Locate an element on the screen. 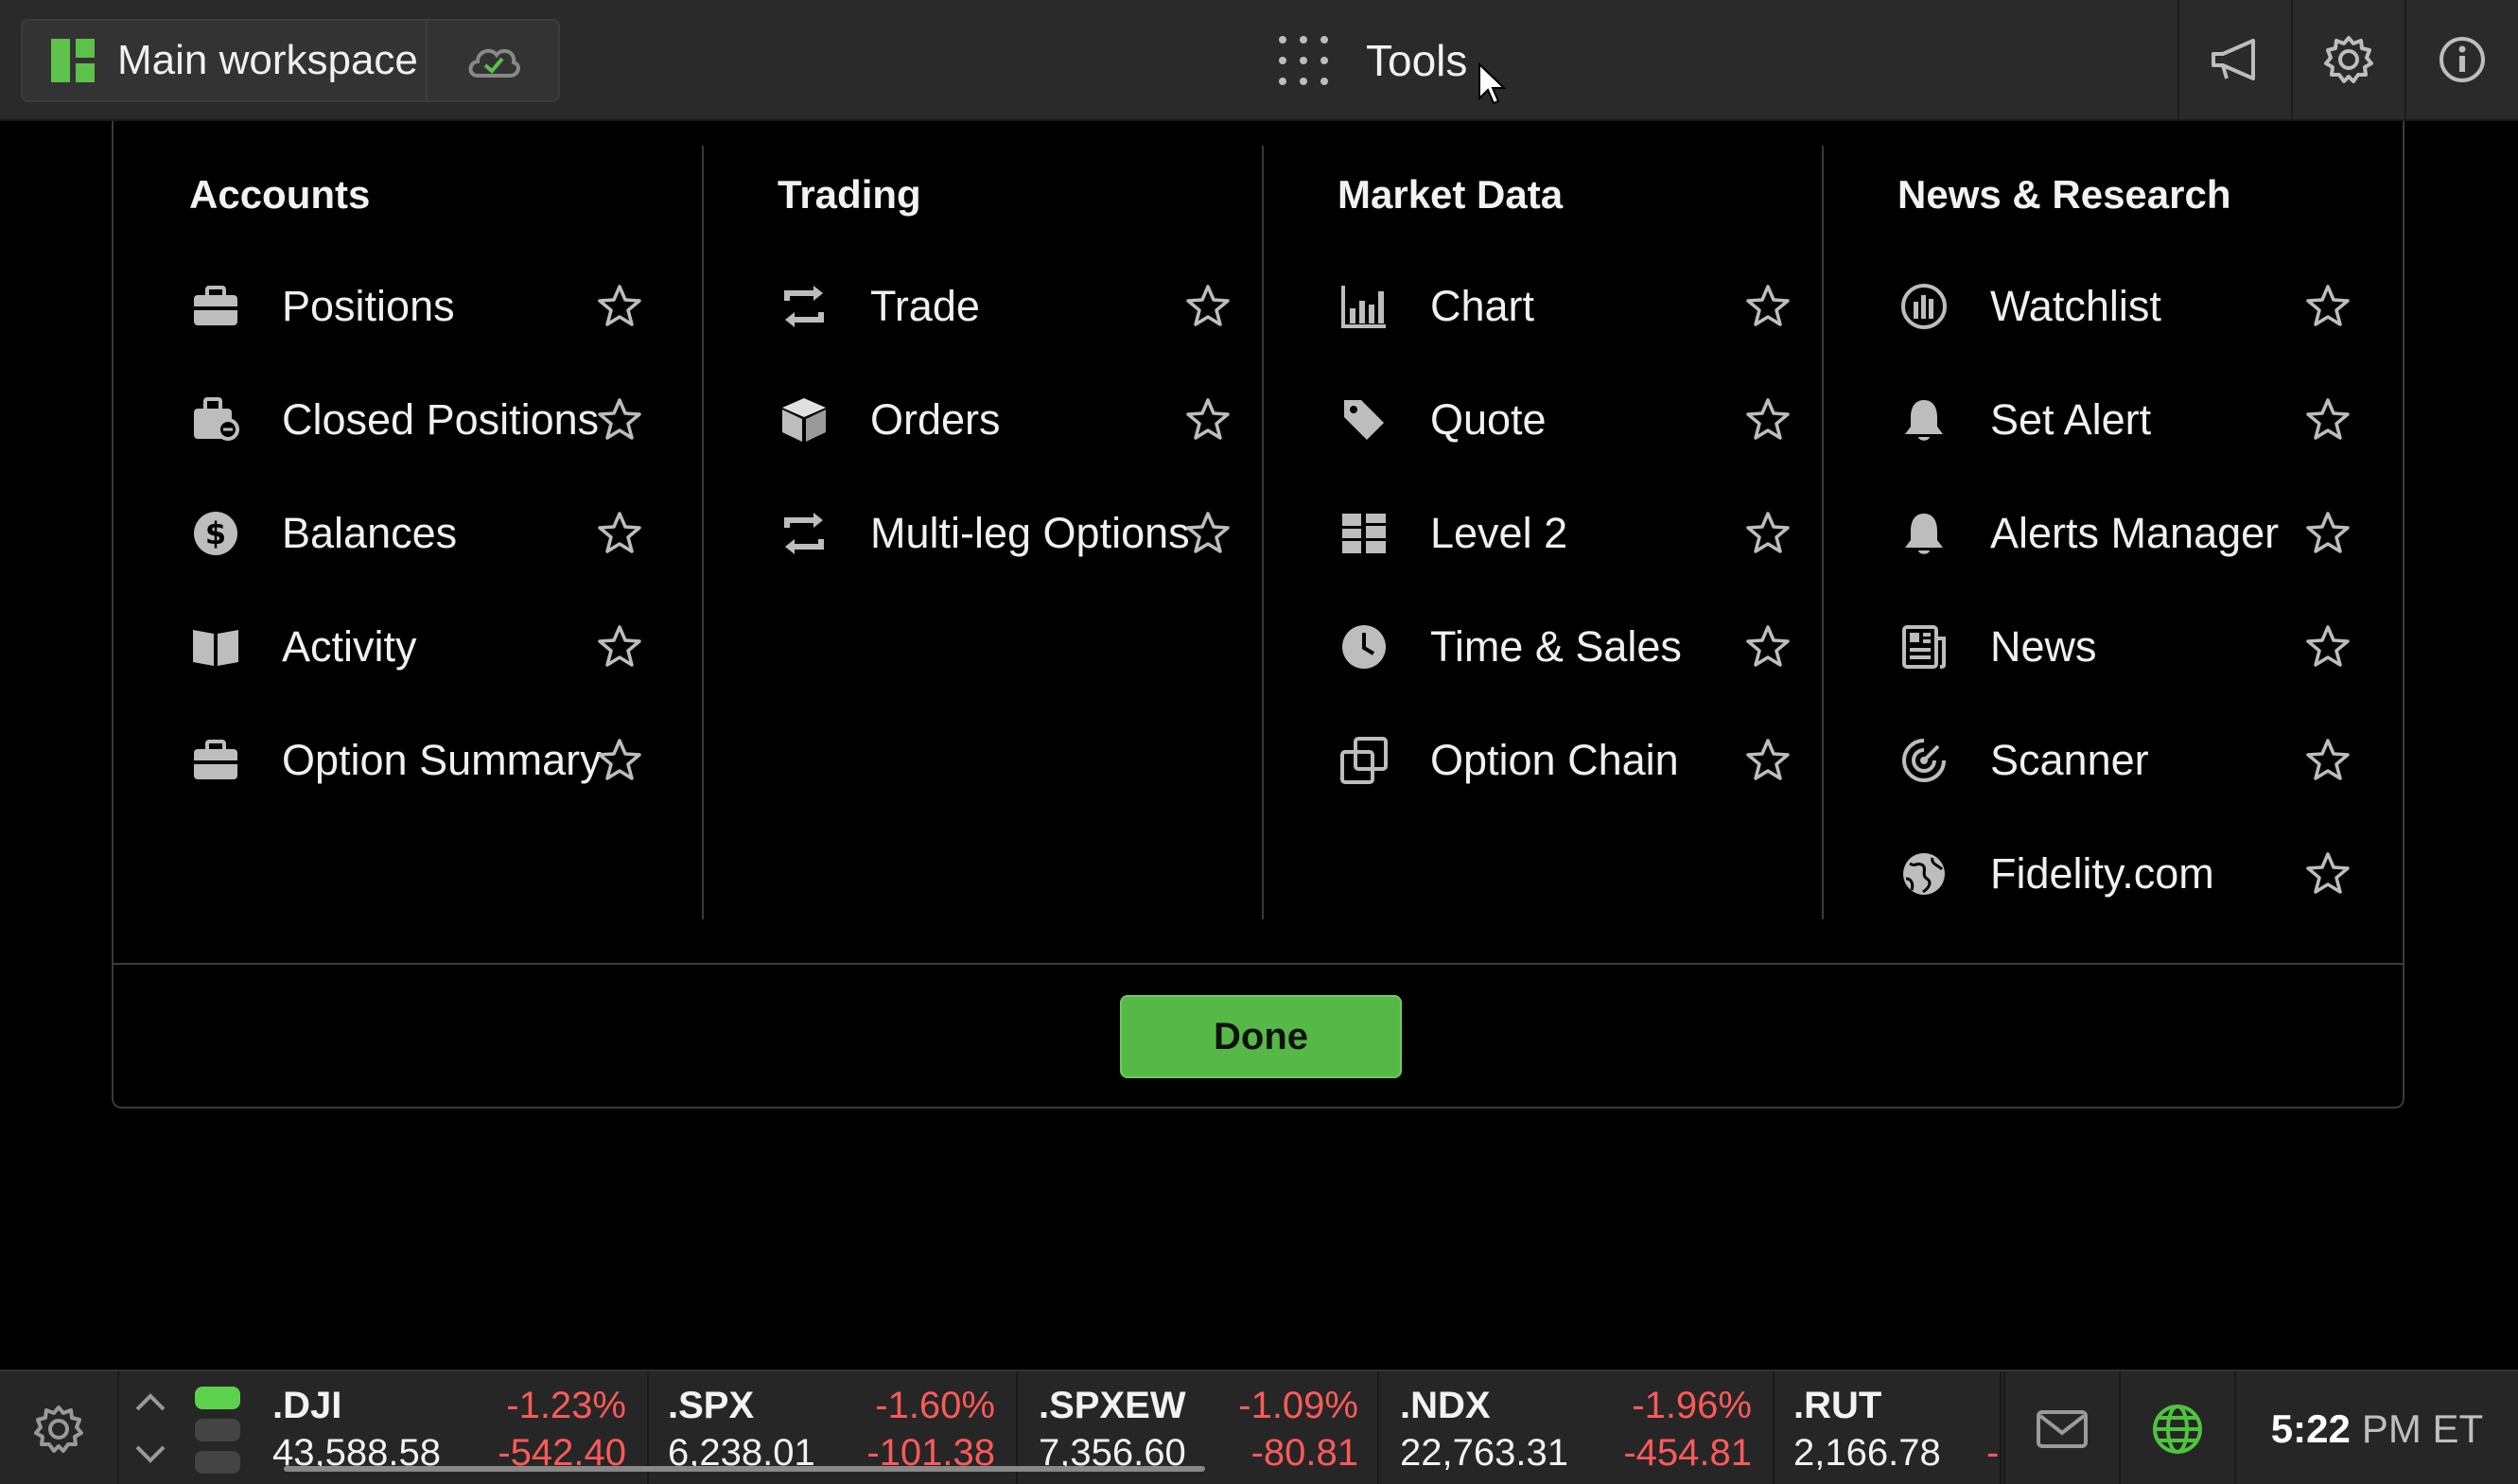 This screenshot has width=2518, height=1484. cloud-sync-button is located at coordinates (494, 61).